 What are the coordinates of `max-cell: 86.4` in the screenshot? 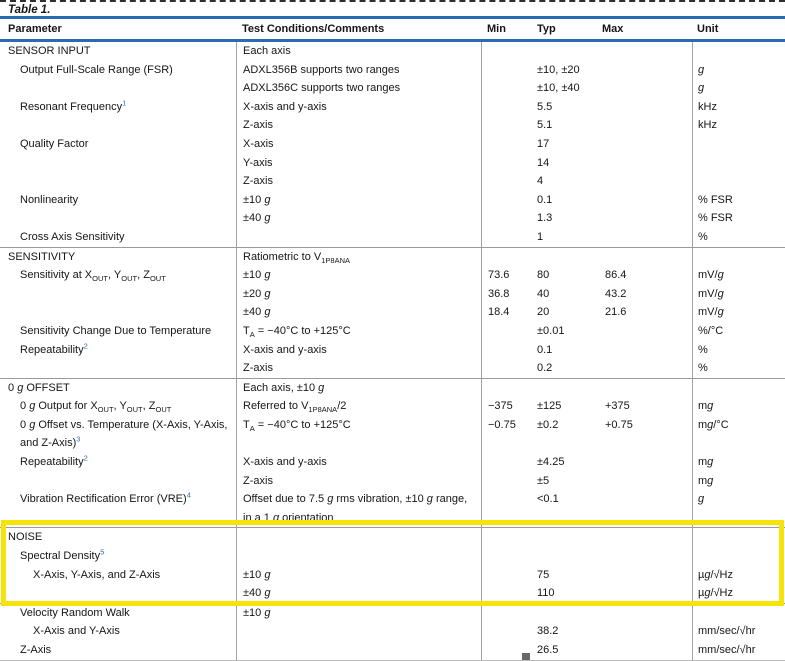 It's located at (616, 275).